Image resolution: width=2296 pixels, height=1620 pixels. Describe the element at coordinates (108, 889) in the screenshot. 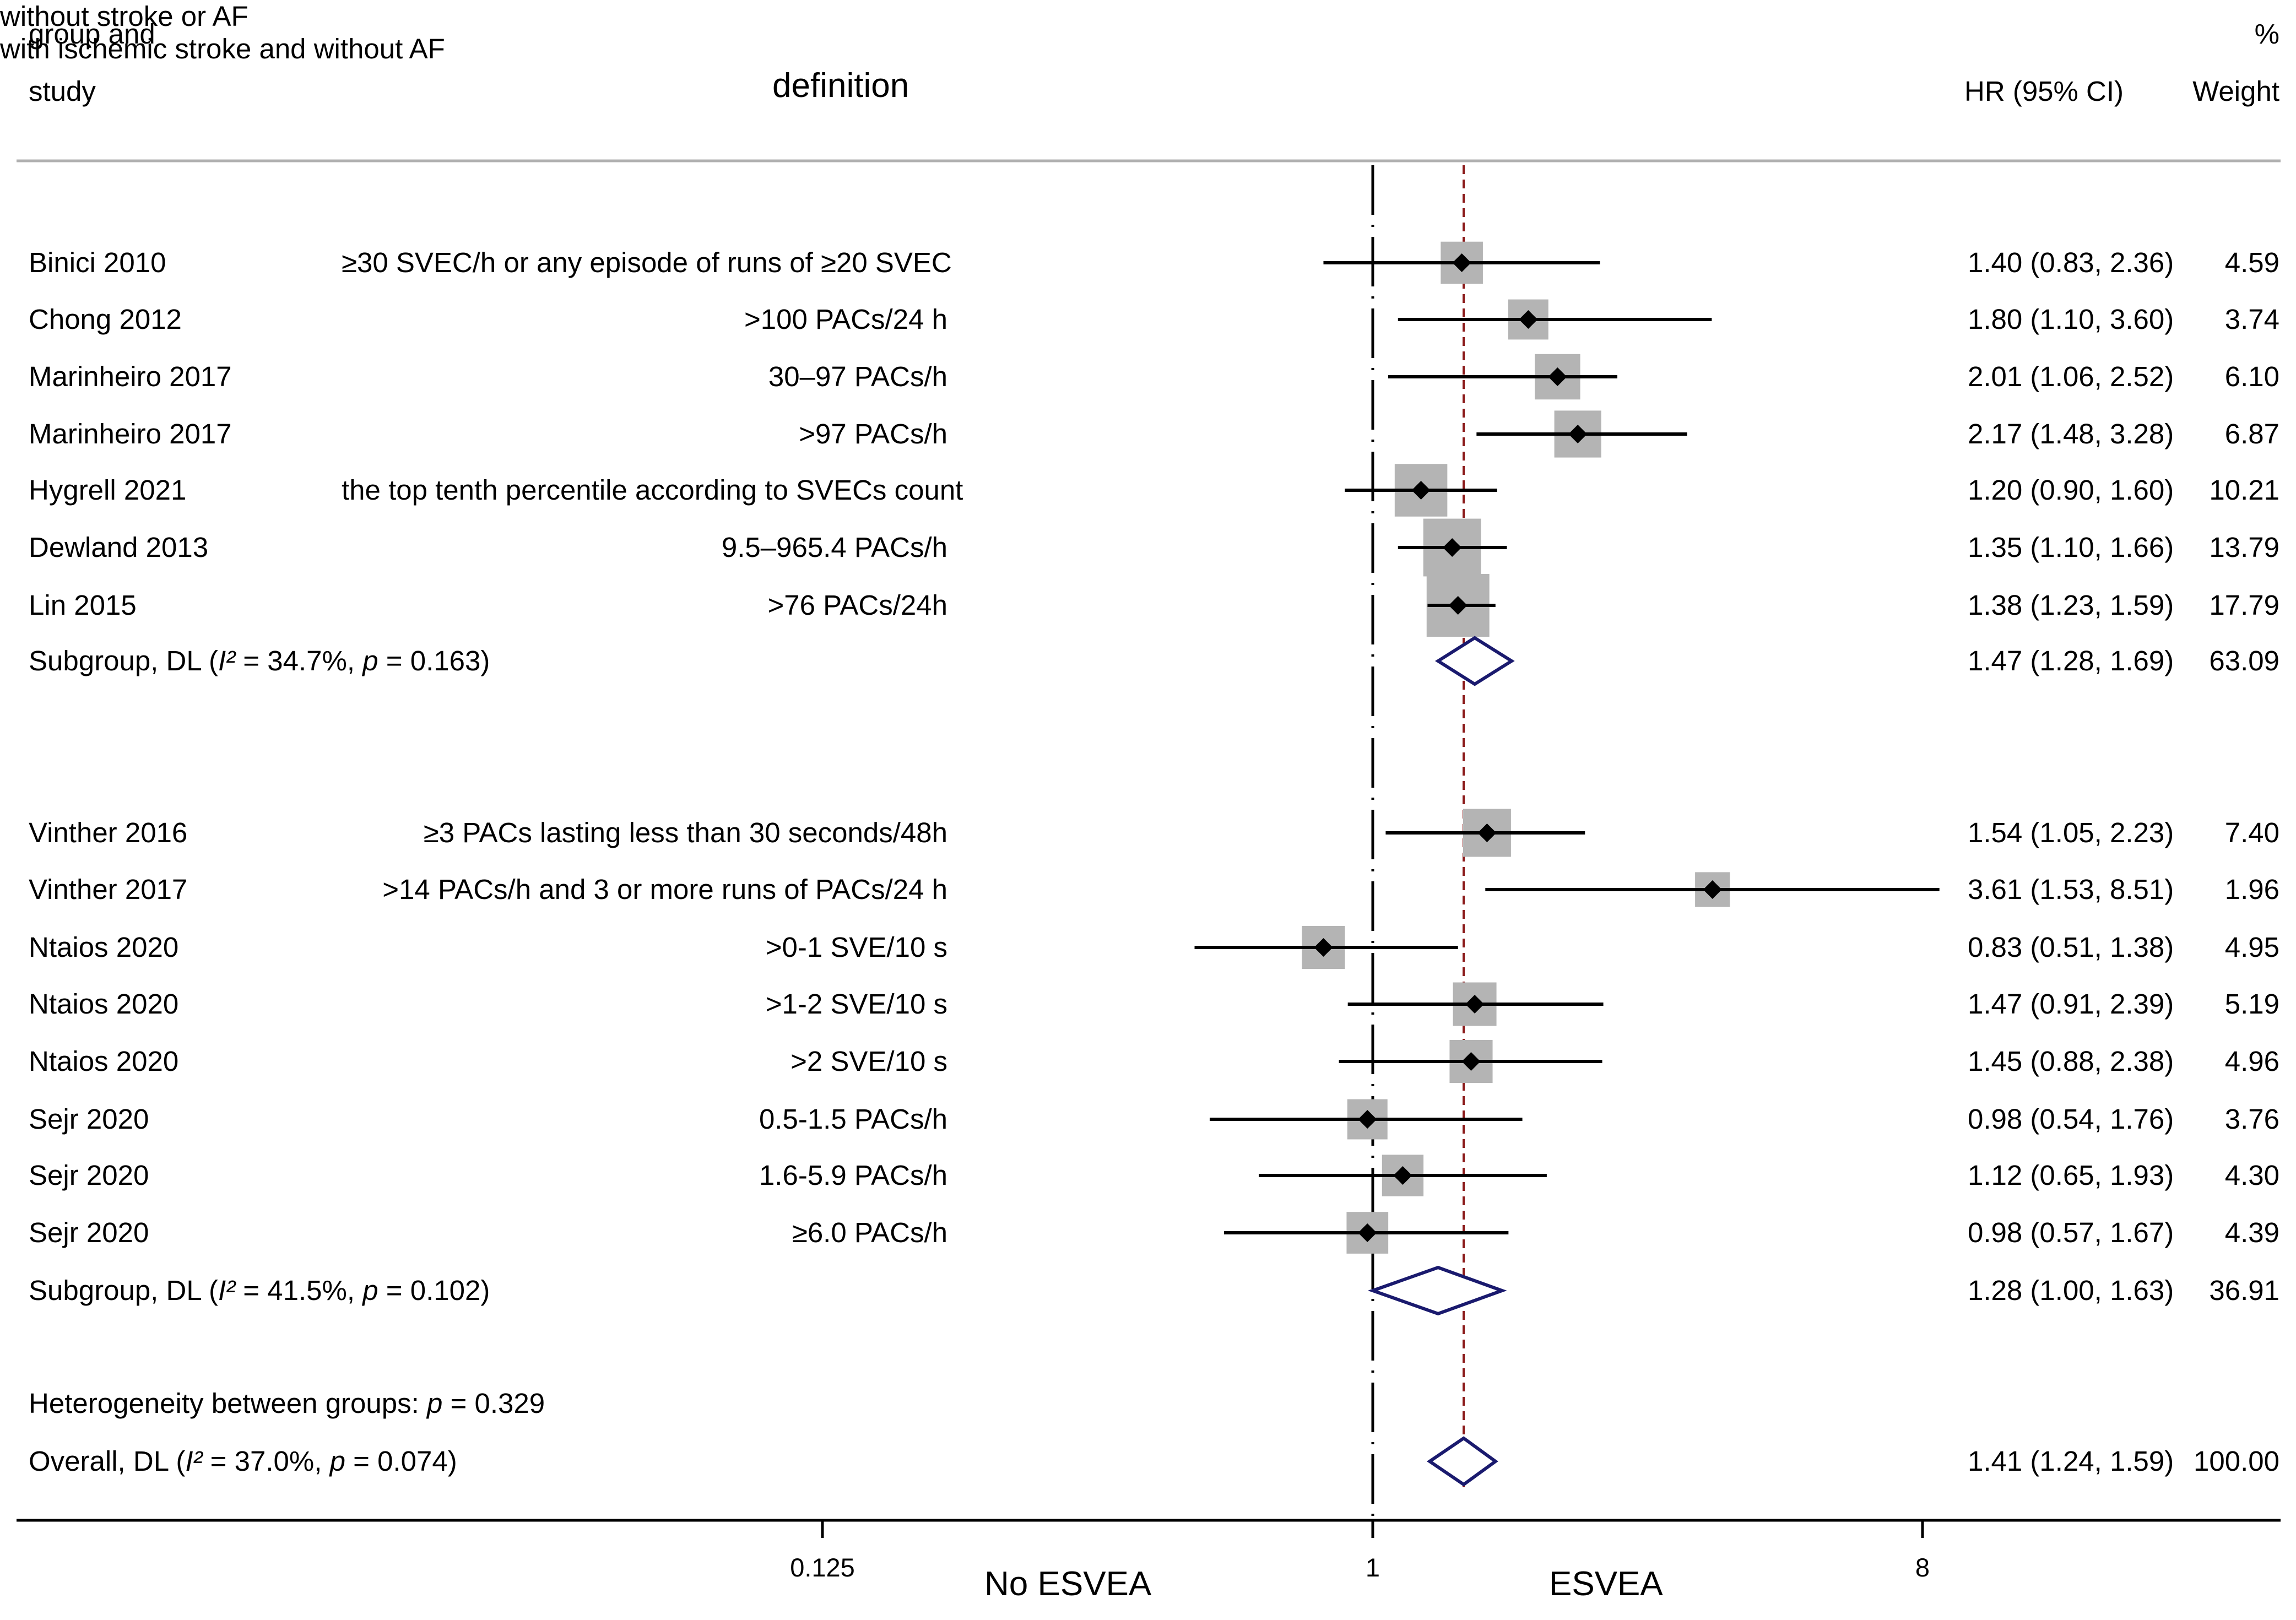

I see `study-name: Vinther 2017` at that location.